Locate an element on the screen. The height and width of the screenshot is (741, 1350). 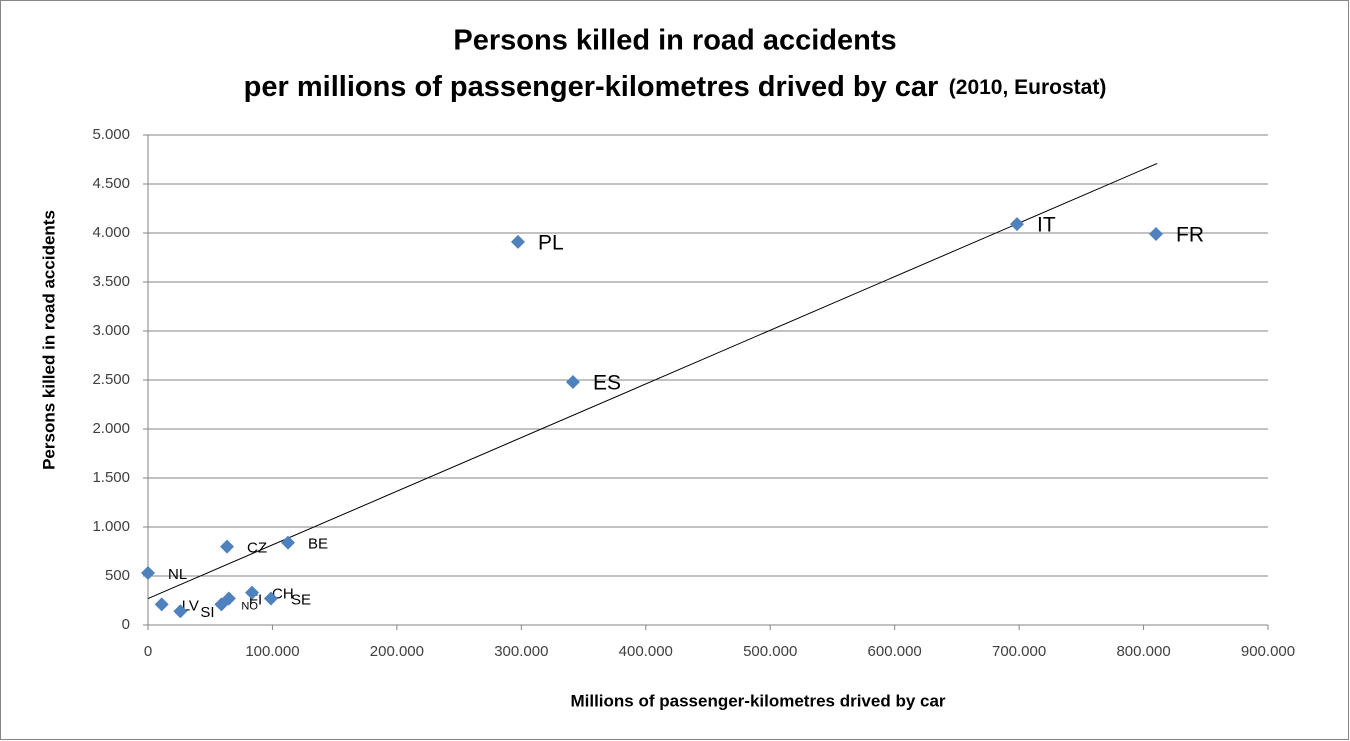
y-tick-label: 0 is located at coordinates (126, 624).